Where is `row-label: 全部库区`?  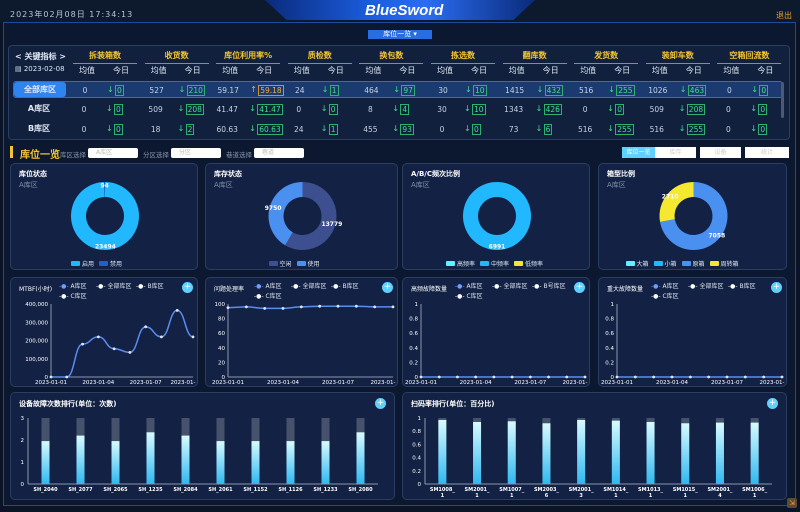
row-label: 全部库区 is located at coordinates (40, 89).